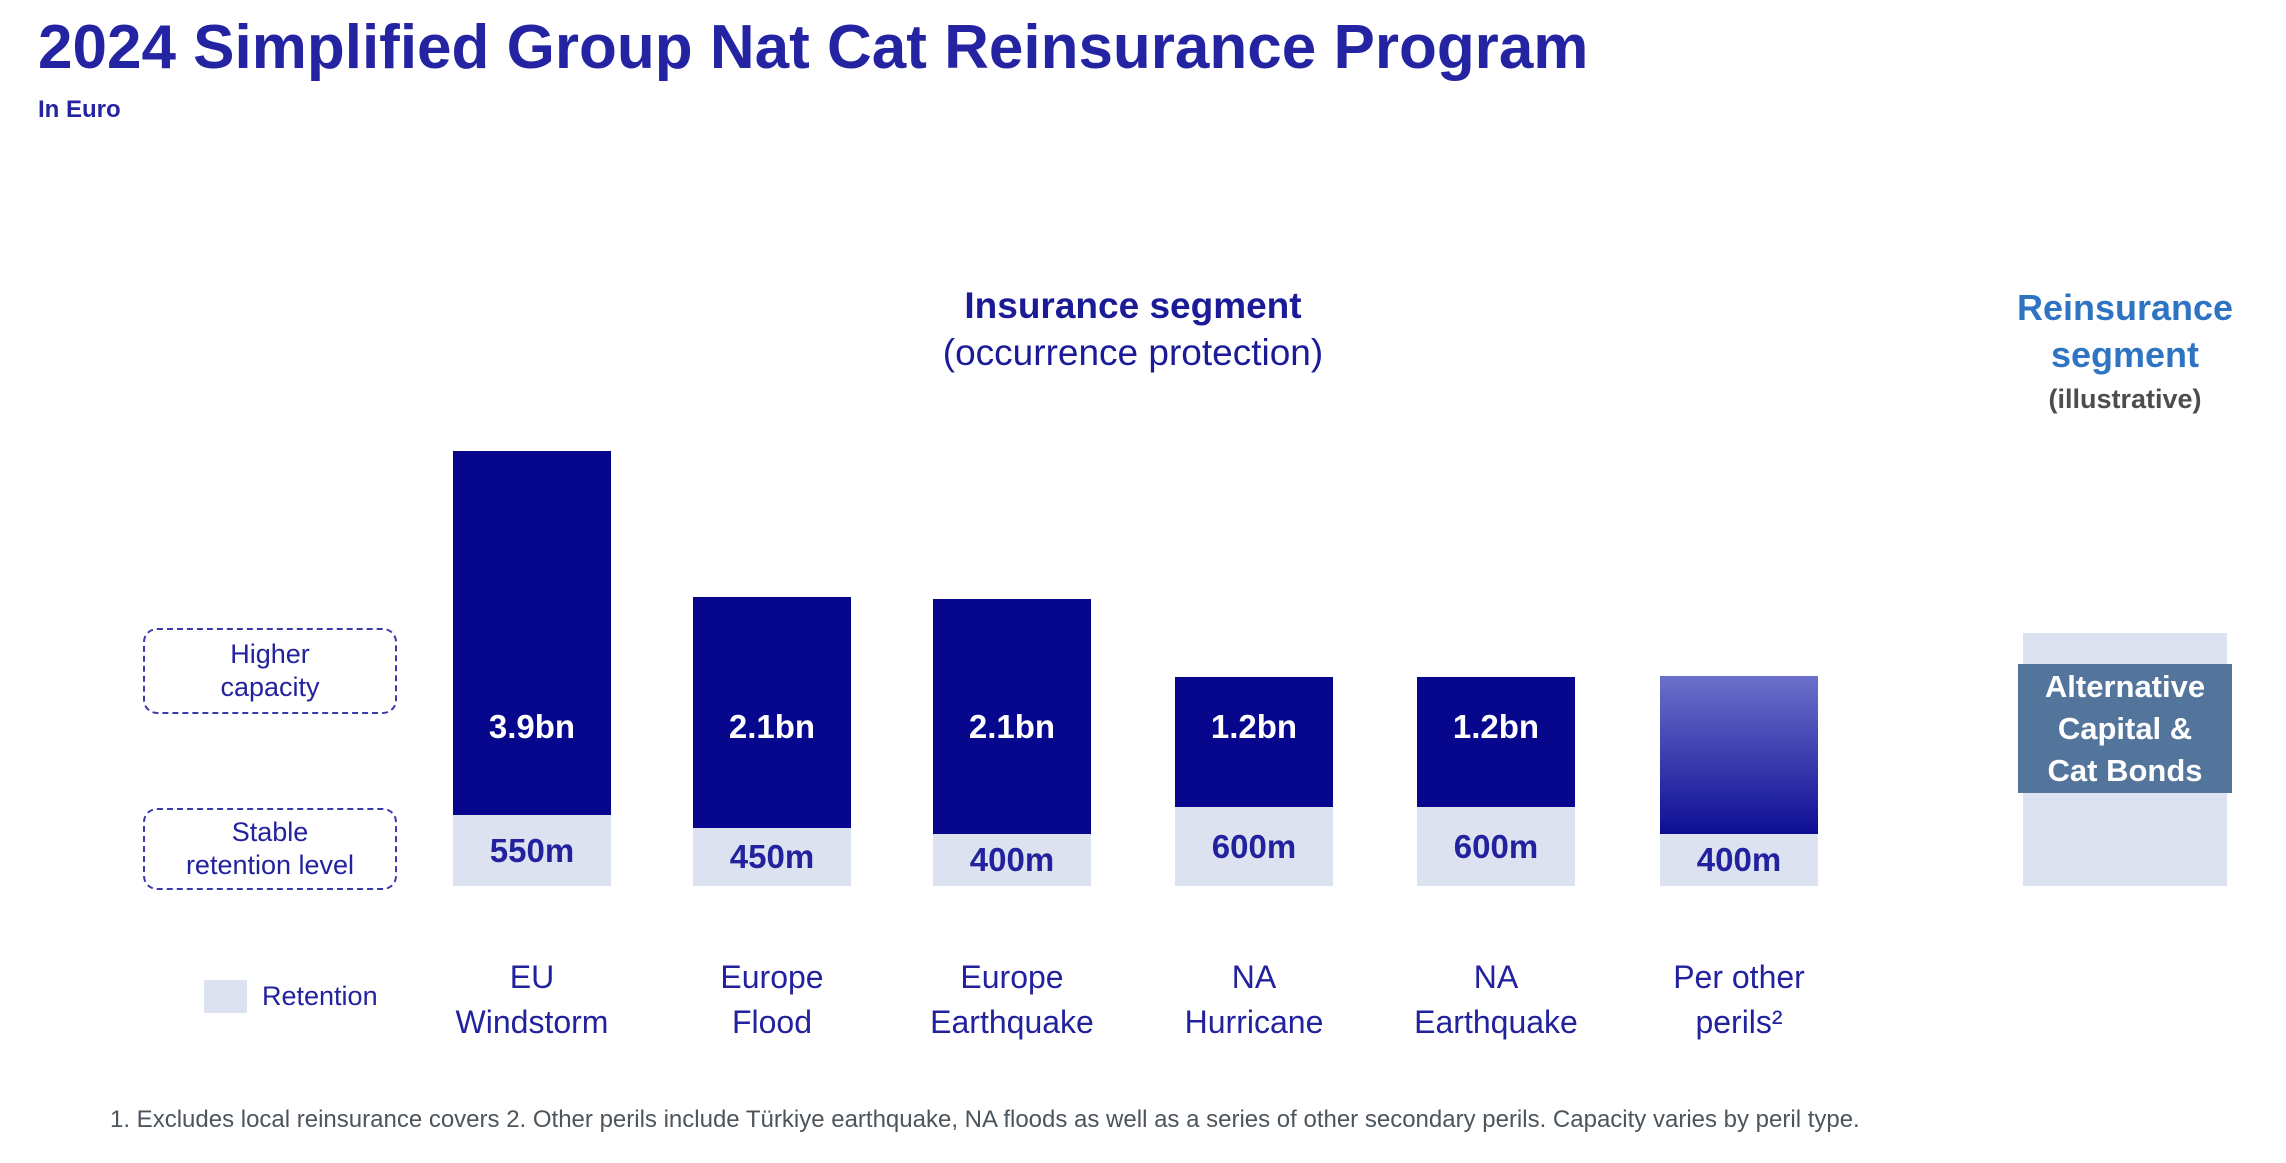 This screenshot has width=2286, height=1163. What do you see at coordinates (1739, 1000) in the screenshot?
I see `category-label-5: Per other perils²` at bounding box center [1739, 1000].